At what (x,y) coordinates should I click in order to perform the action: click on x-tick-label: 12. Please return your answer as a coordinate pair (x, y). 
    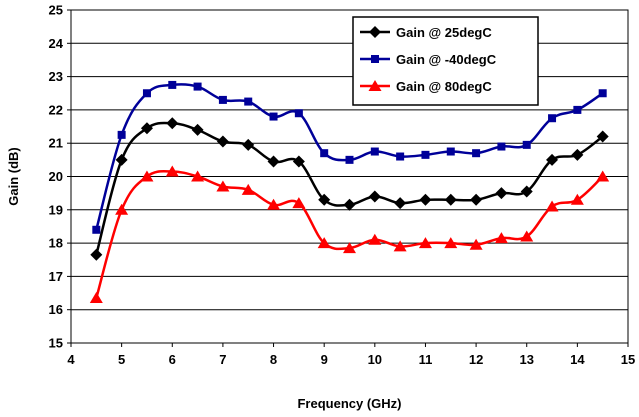
    Looking at the image, I should click on (476, 359).